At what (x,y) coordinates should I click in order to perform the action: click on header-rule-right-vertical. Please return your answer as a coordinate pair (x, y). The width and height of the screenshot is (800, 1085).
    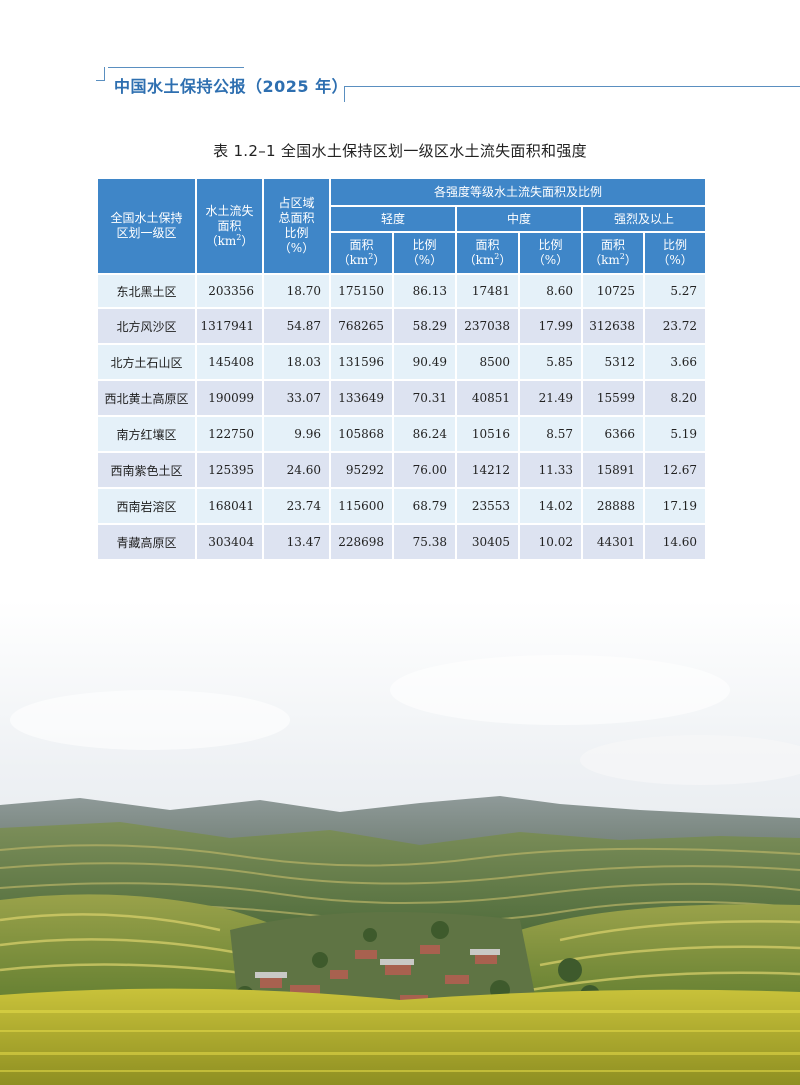
    Looking at the image, I should click on (344, 94).